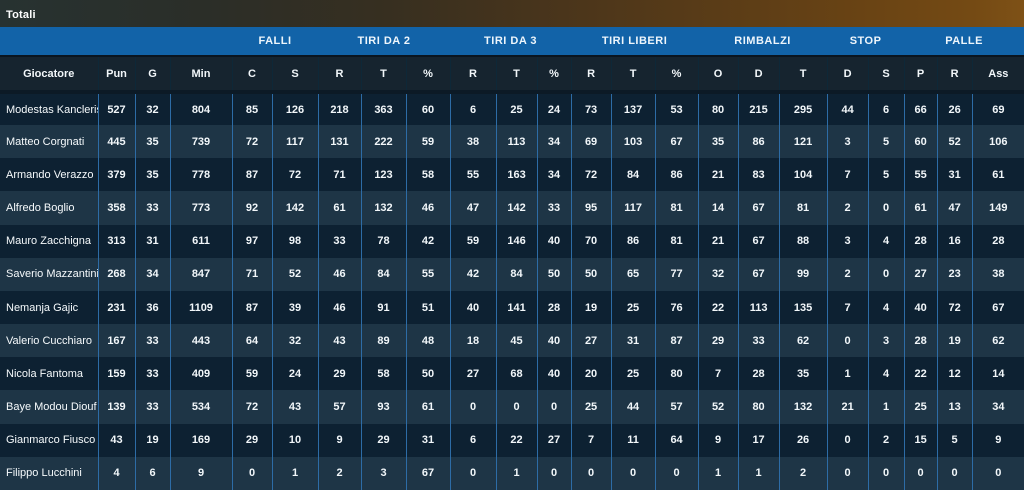 Image resolution: width=1024 pixels, height=490 pixels. I want to click on stat-cell: 163, so click(516, 175).